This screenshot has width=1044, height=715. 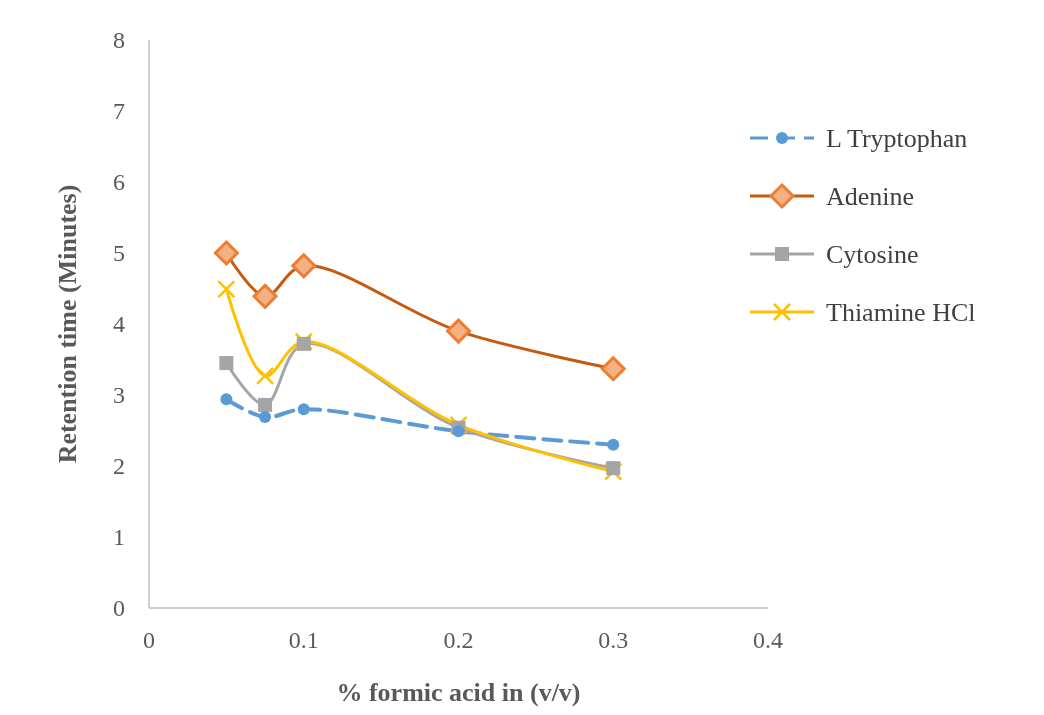 What do you see at coordinates (149, 640) in the screenshot?
I see `x-tick-label: 0` at bounding box center [149, 640].